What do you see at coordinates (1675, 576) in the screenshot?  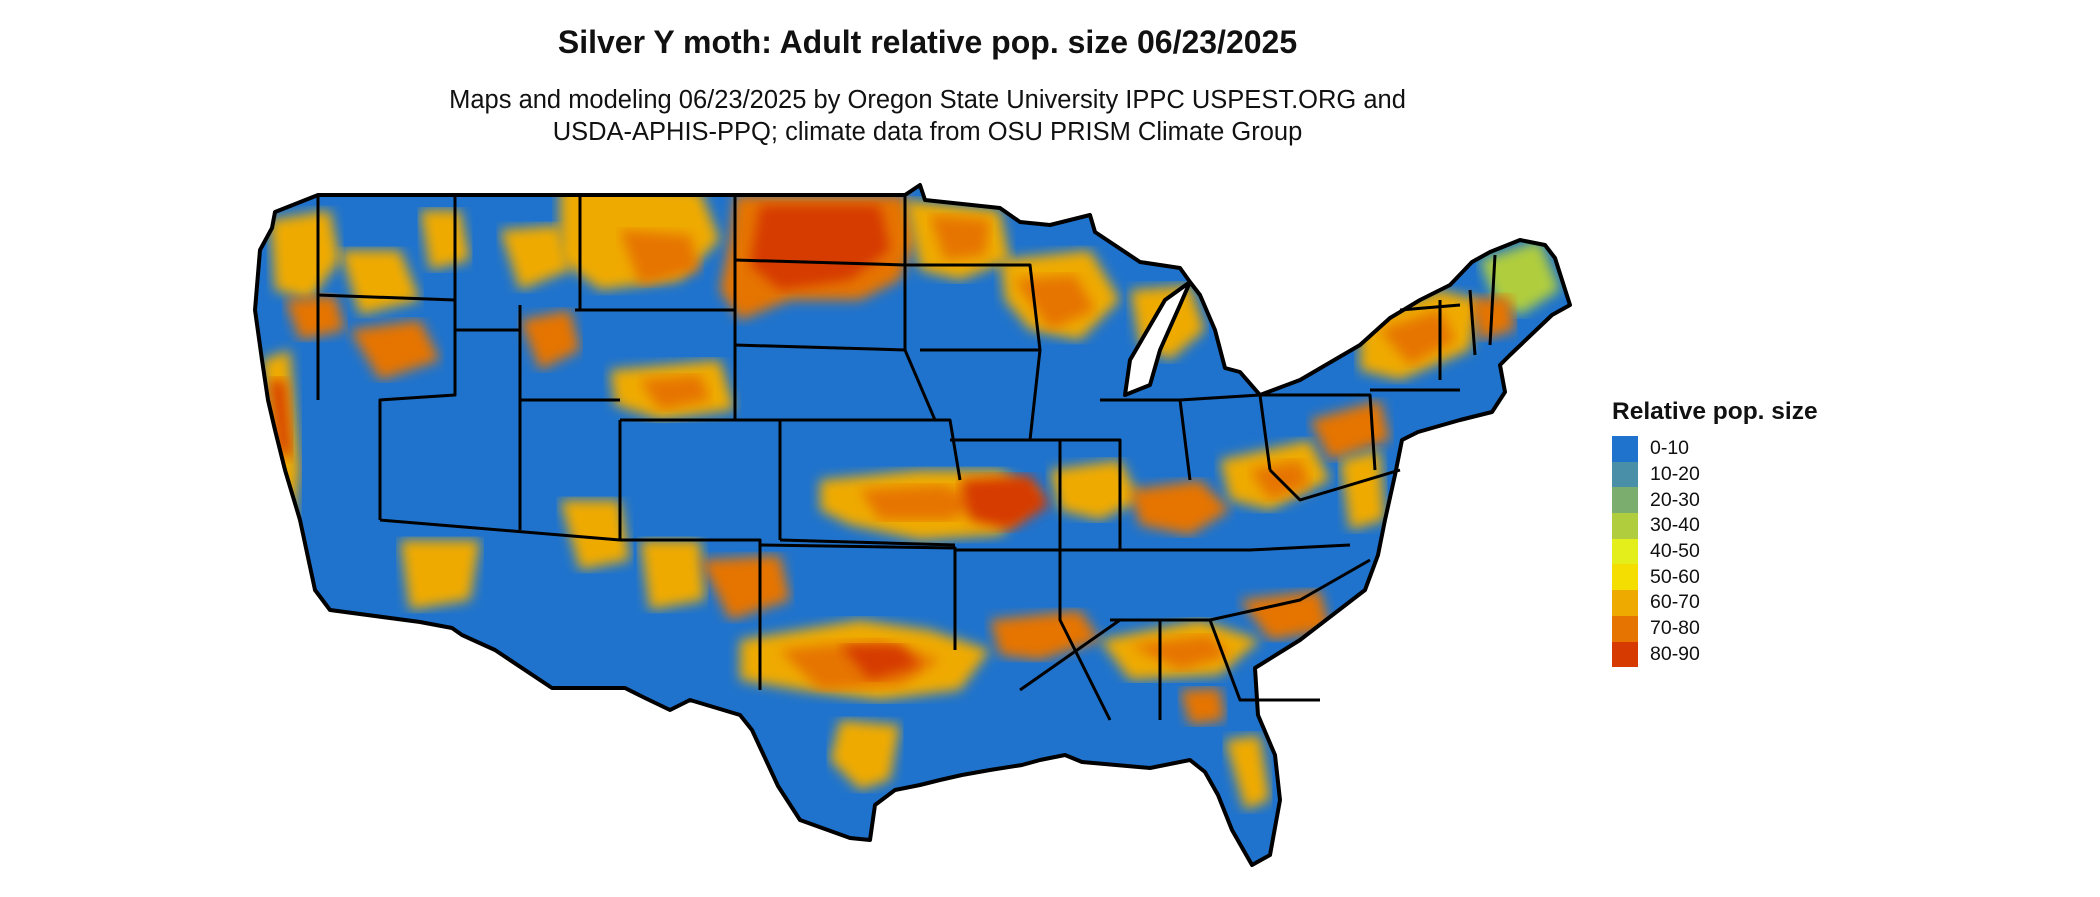 I see `legend-label: 50-60` at bounding box center [1675, 576].